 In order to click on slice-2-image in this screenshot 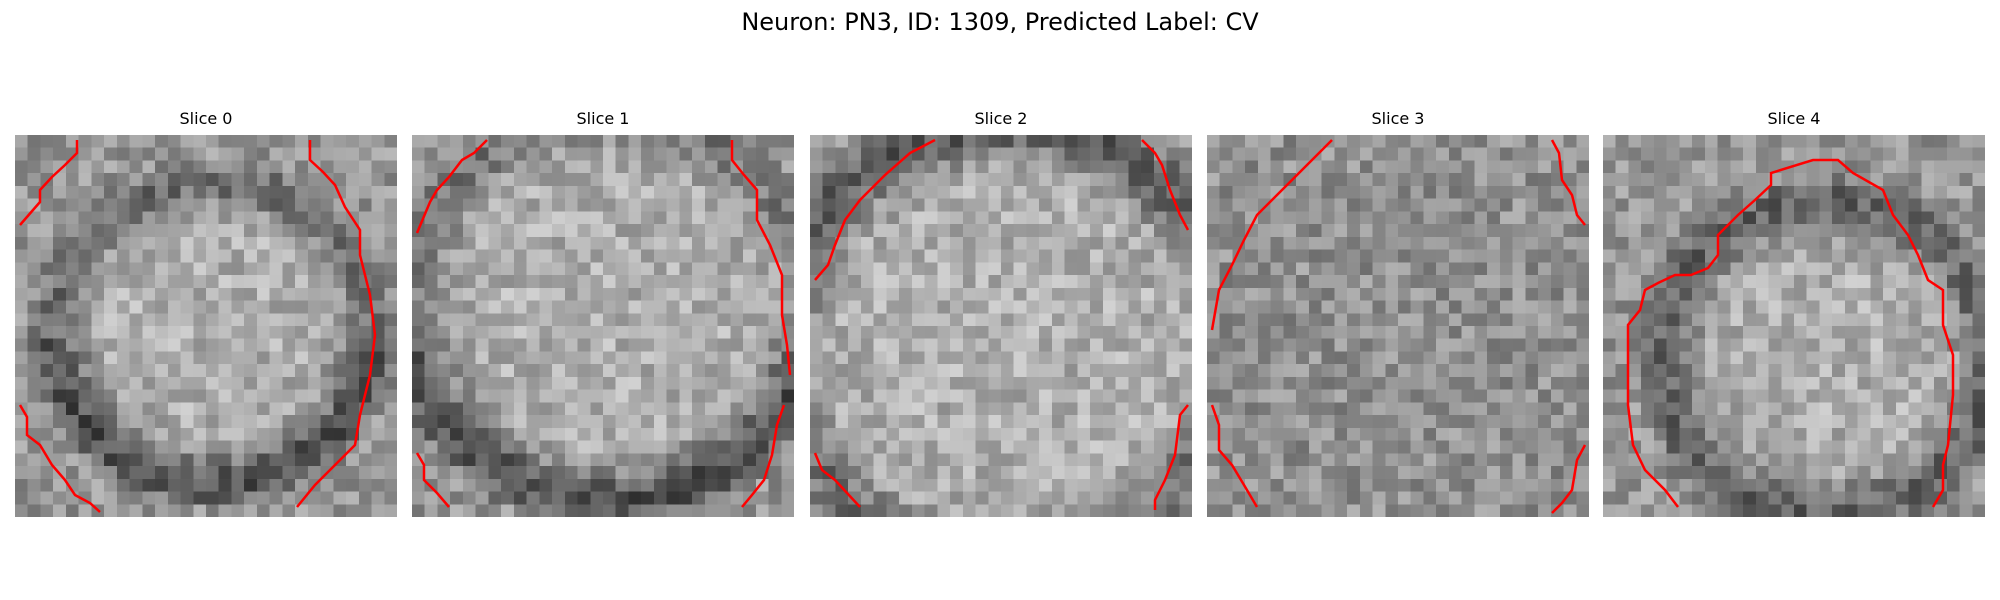, I will do `click(1001, 326)`.